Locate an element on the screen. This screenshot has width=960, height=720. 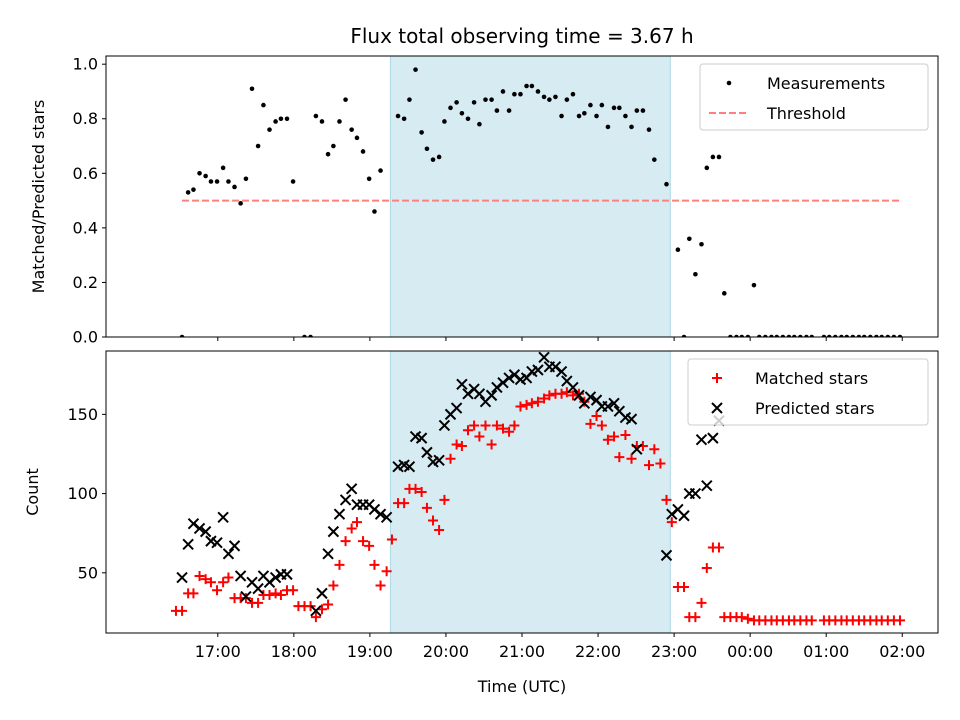
legend-label: Measurements is located at coordinates (826, 83).